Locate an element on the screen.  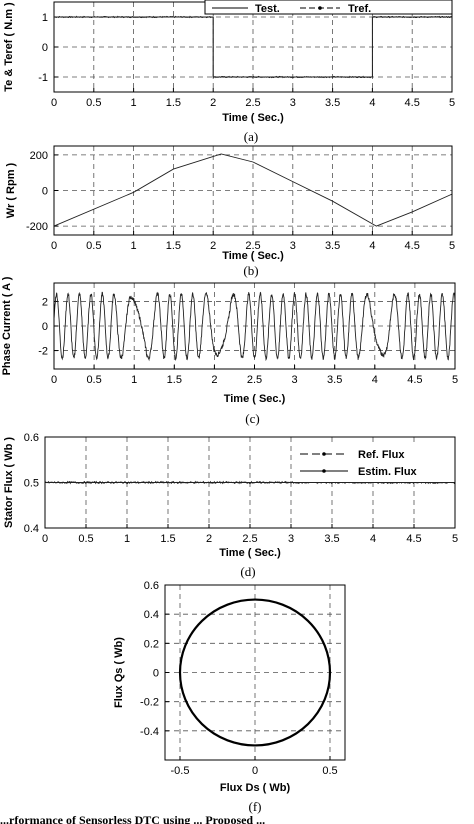
legend-entry: Estim. Flux is located at coordinates (388, 472).